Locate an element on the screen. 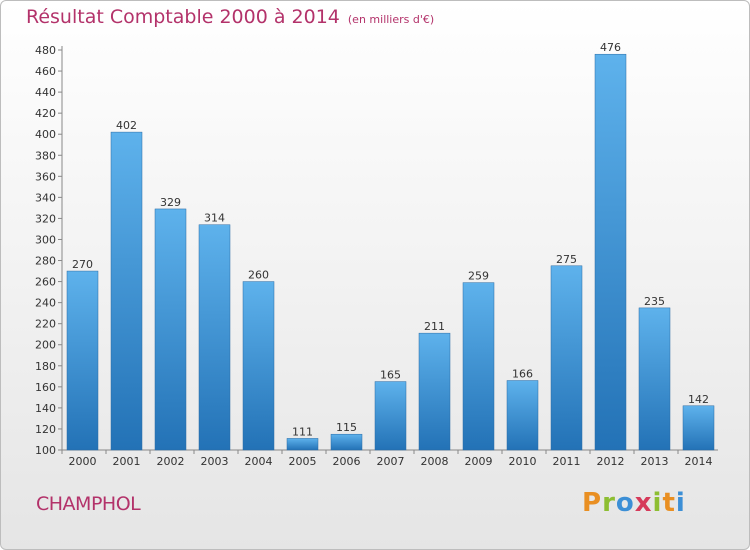 The width and height of the screenshot is (750, 550). x-tick-label: 2010 is located at coordinates (523, 461).